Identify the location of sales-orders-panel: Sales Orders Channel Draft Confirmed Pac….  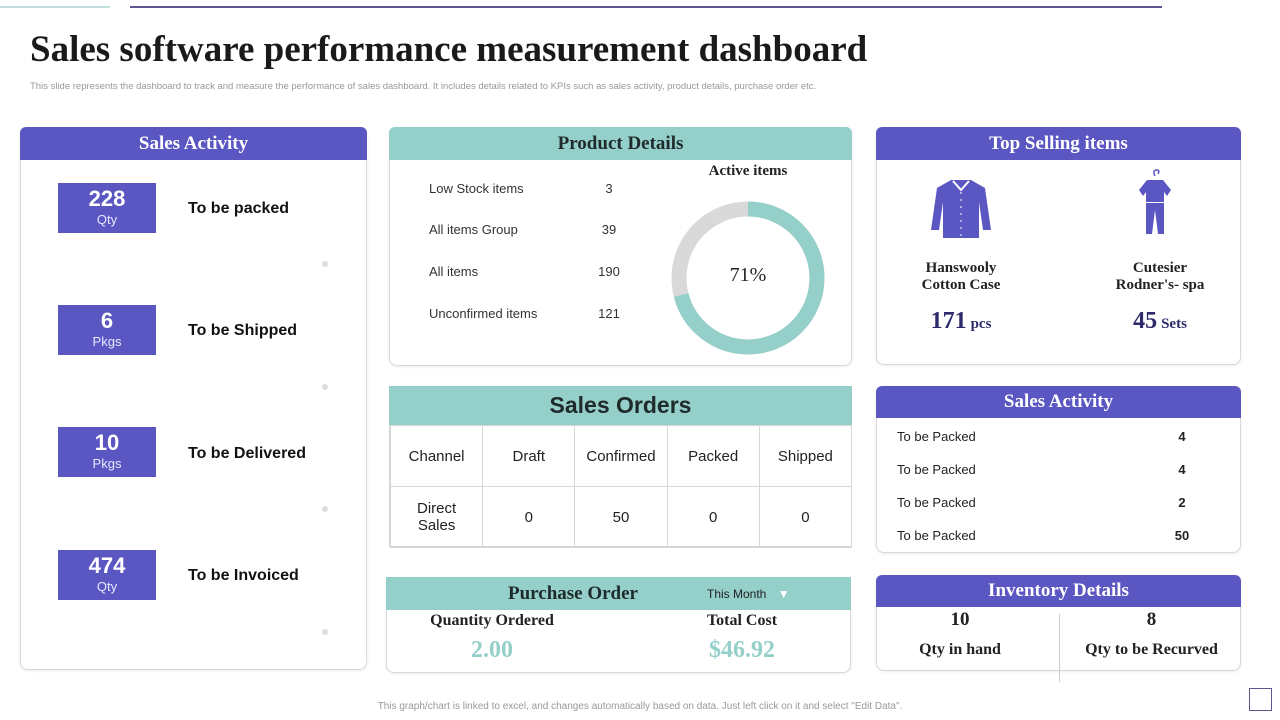
(621, 467).